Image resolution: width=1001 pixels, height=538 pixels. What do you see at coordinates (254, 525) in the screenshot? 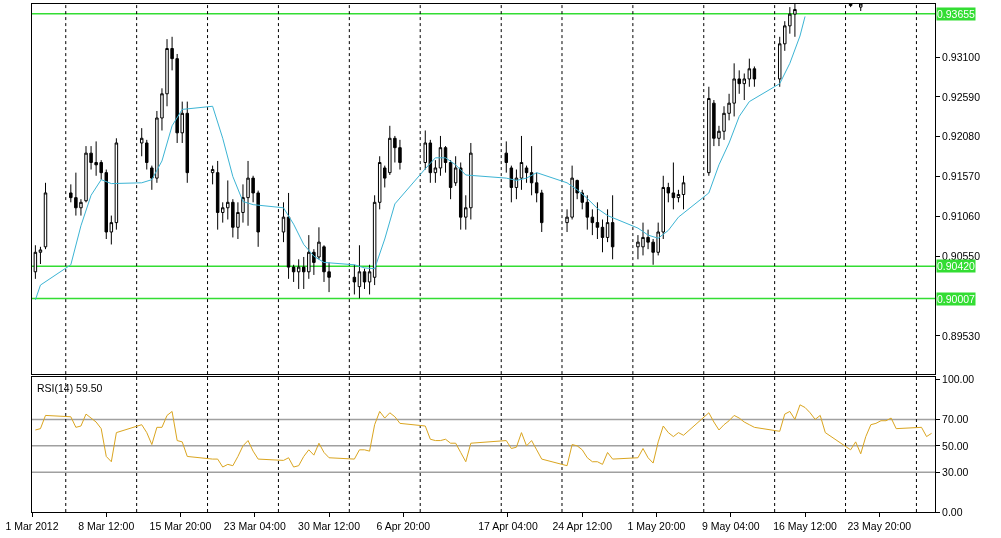
I see `x-tick-label: 23 Mar 04:00` at bounding box center [254, 525].